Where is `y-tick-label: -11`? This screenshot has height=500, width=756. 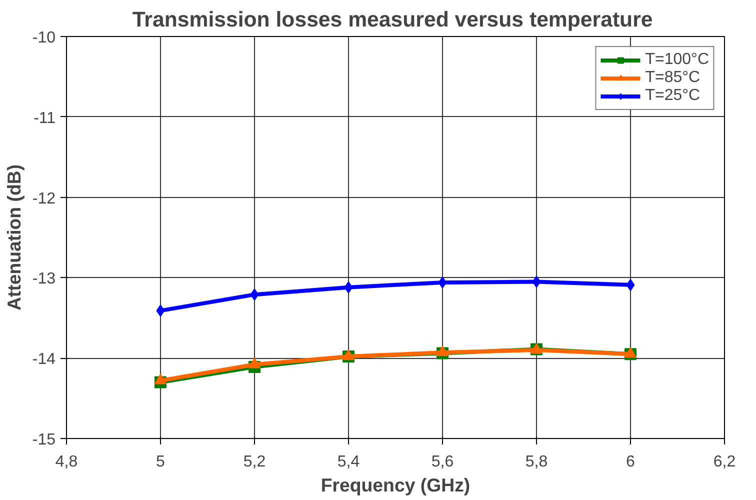
y-tick-label: -11 is located at coordinates (45, 118).